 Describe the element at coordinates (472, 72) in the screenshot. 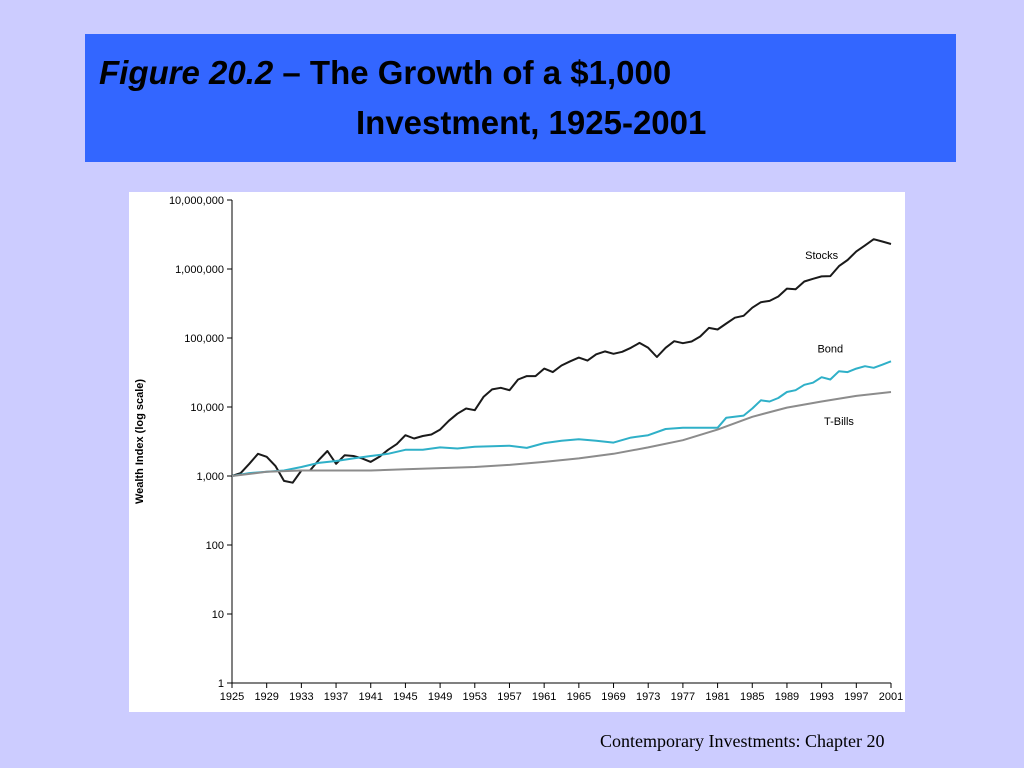

I see `title-text: – The Growth of a $1,000` at that location.